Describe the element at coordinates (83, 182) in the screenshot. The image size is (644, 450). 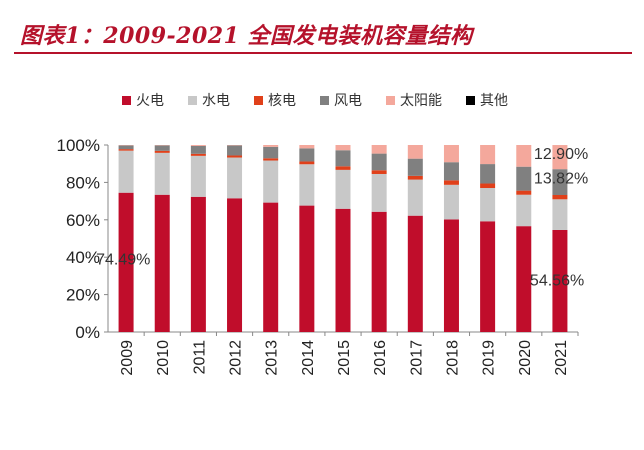
I see `y-tick-label: 80%` at that location.